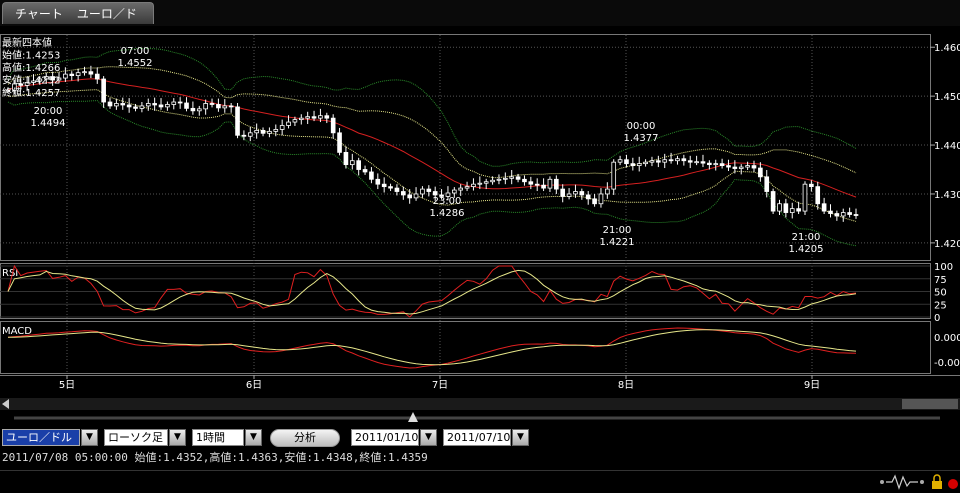 This screenshot has width=960, height=493. Describe the element at coordinates (10, 273) in the screenshot. I see `rsi-label: RSI` at that location.